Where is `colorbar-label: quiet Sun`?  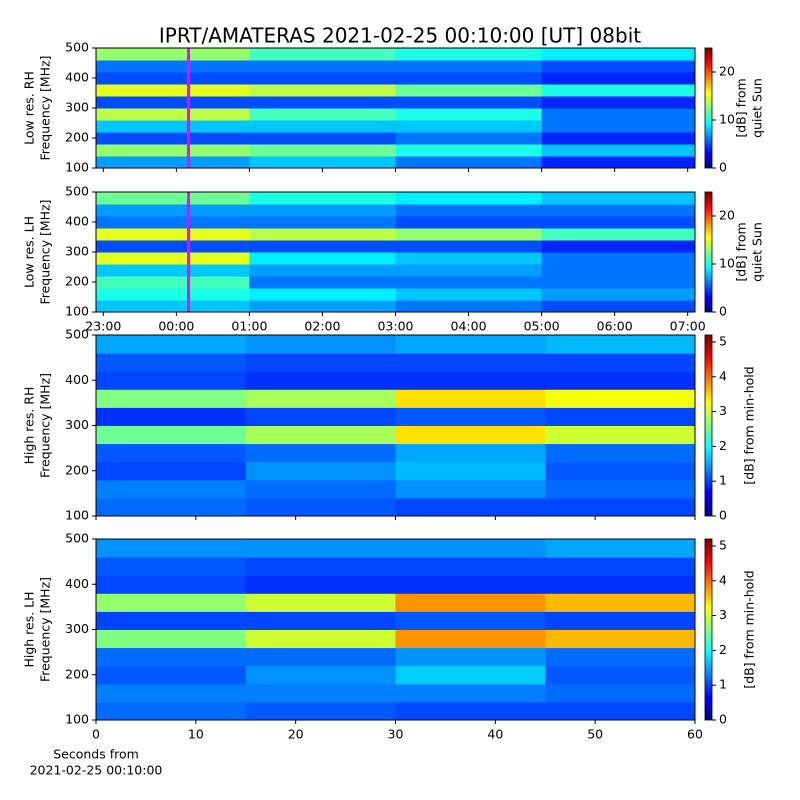 colorbar-label: quiet Sun is located at coordinates (757, 108).